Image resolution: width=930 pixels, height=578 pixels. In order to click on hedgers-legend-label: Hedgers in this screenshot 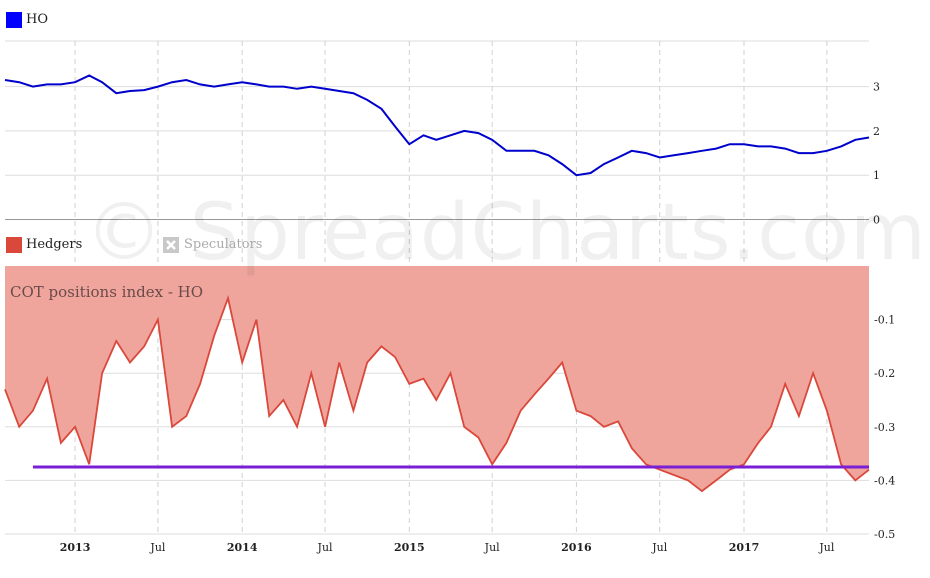, I will do `click(54, 244)`.